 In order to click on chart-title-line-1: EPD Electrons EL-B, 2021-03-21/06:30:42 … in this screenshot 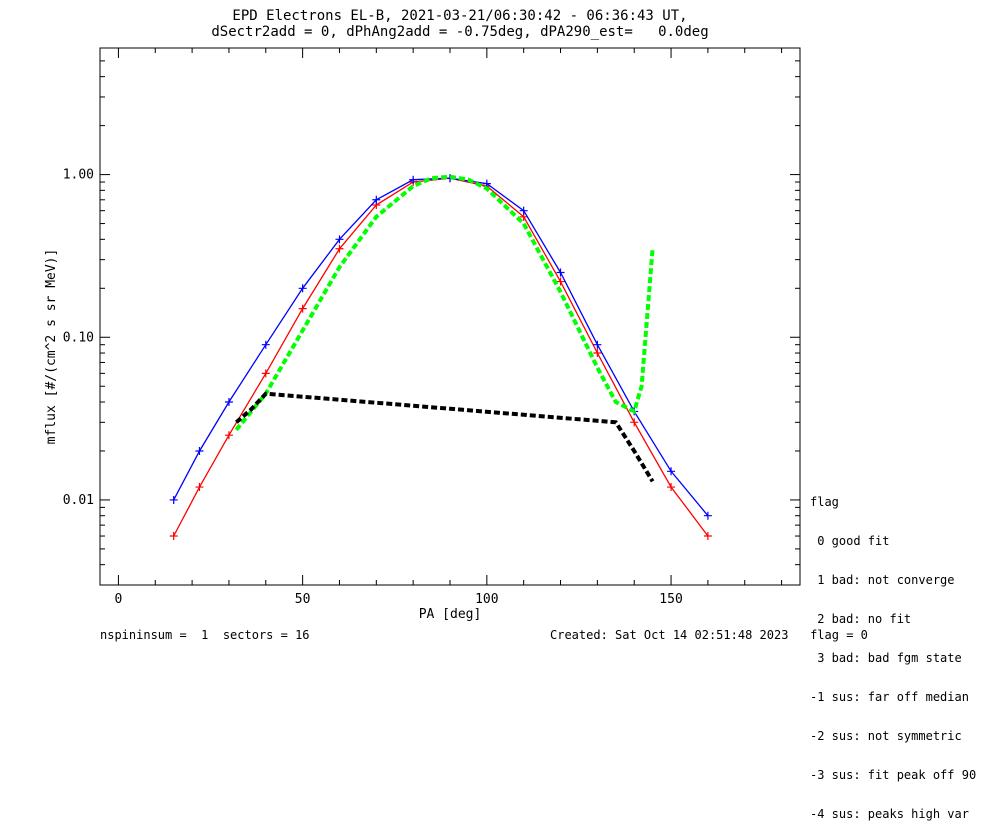, I will do `click(460, 16)`.